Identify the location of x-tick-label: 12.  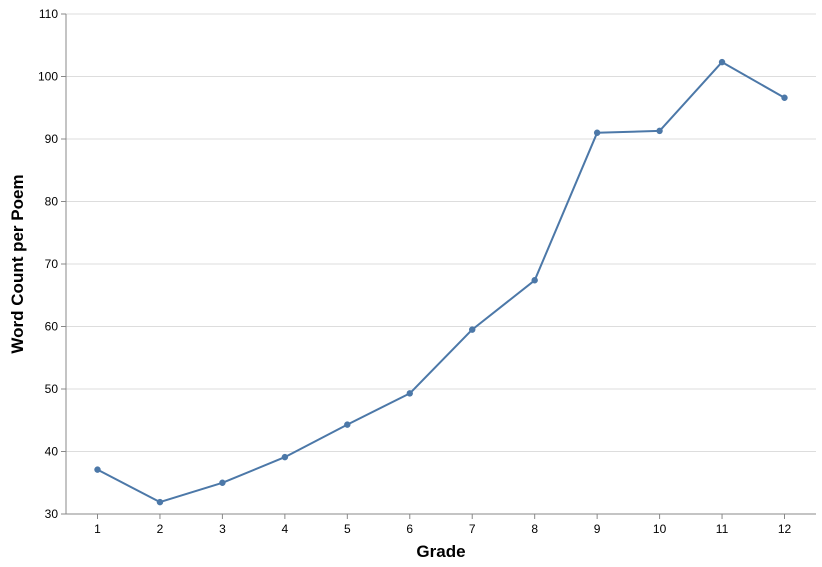
(785, 529).